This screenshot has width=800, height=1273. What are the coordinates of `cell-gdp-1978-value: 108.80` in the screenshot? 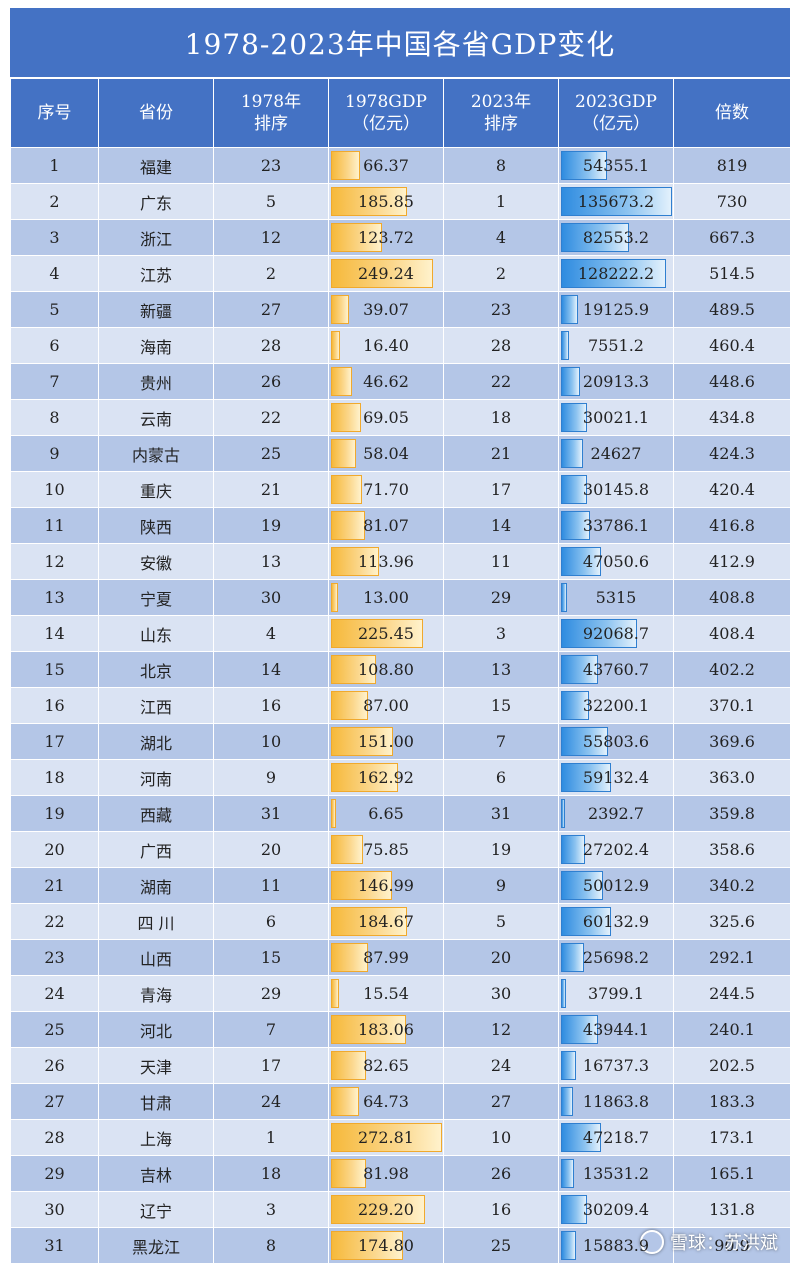 It's located at (386, 669).